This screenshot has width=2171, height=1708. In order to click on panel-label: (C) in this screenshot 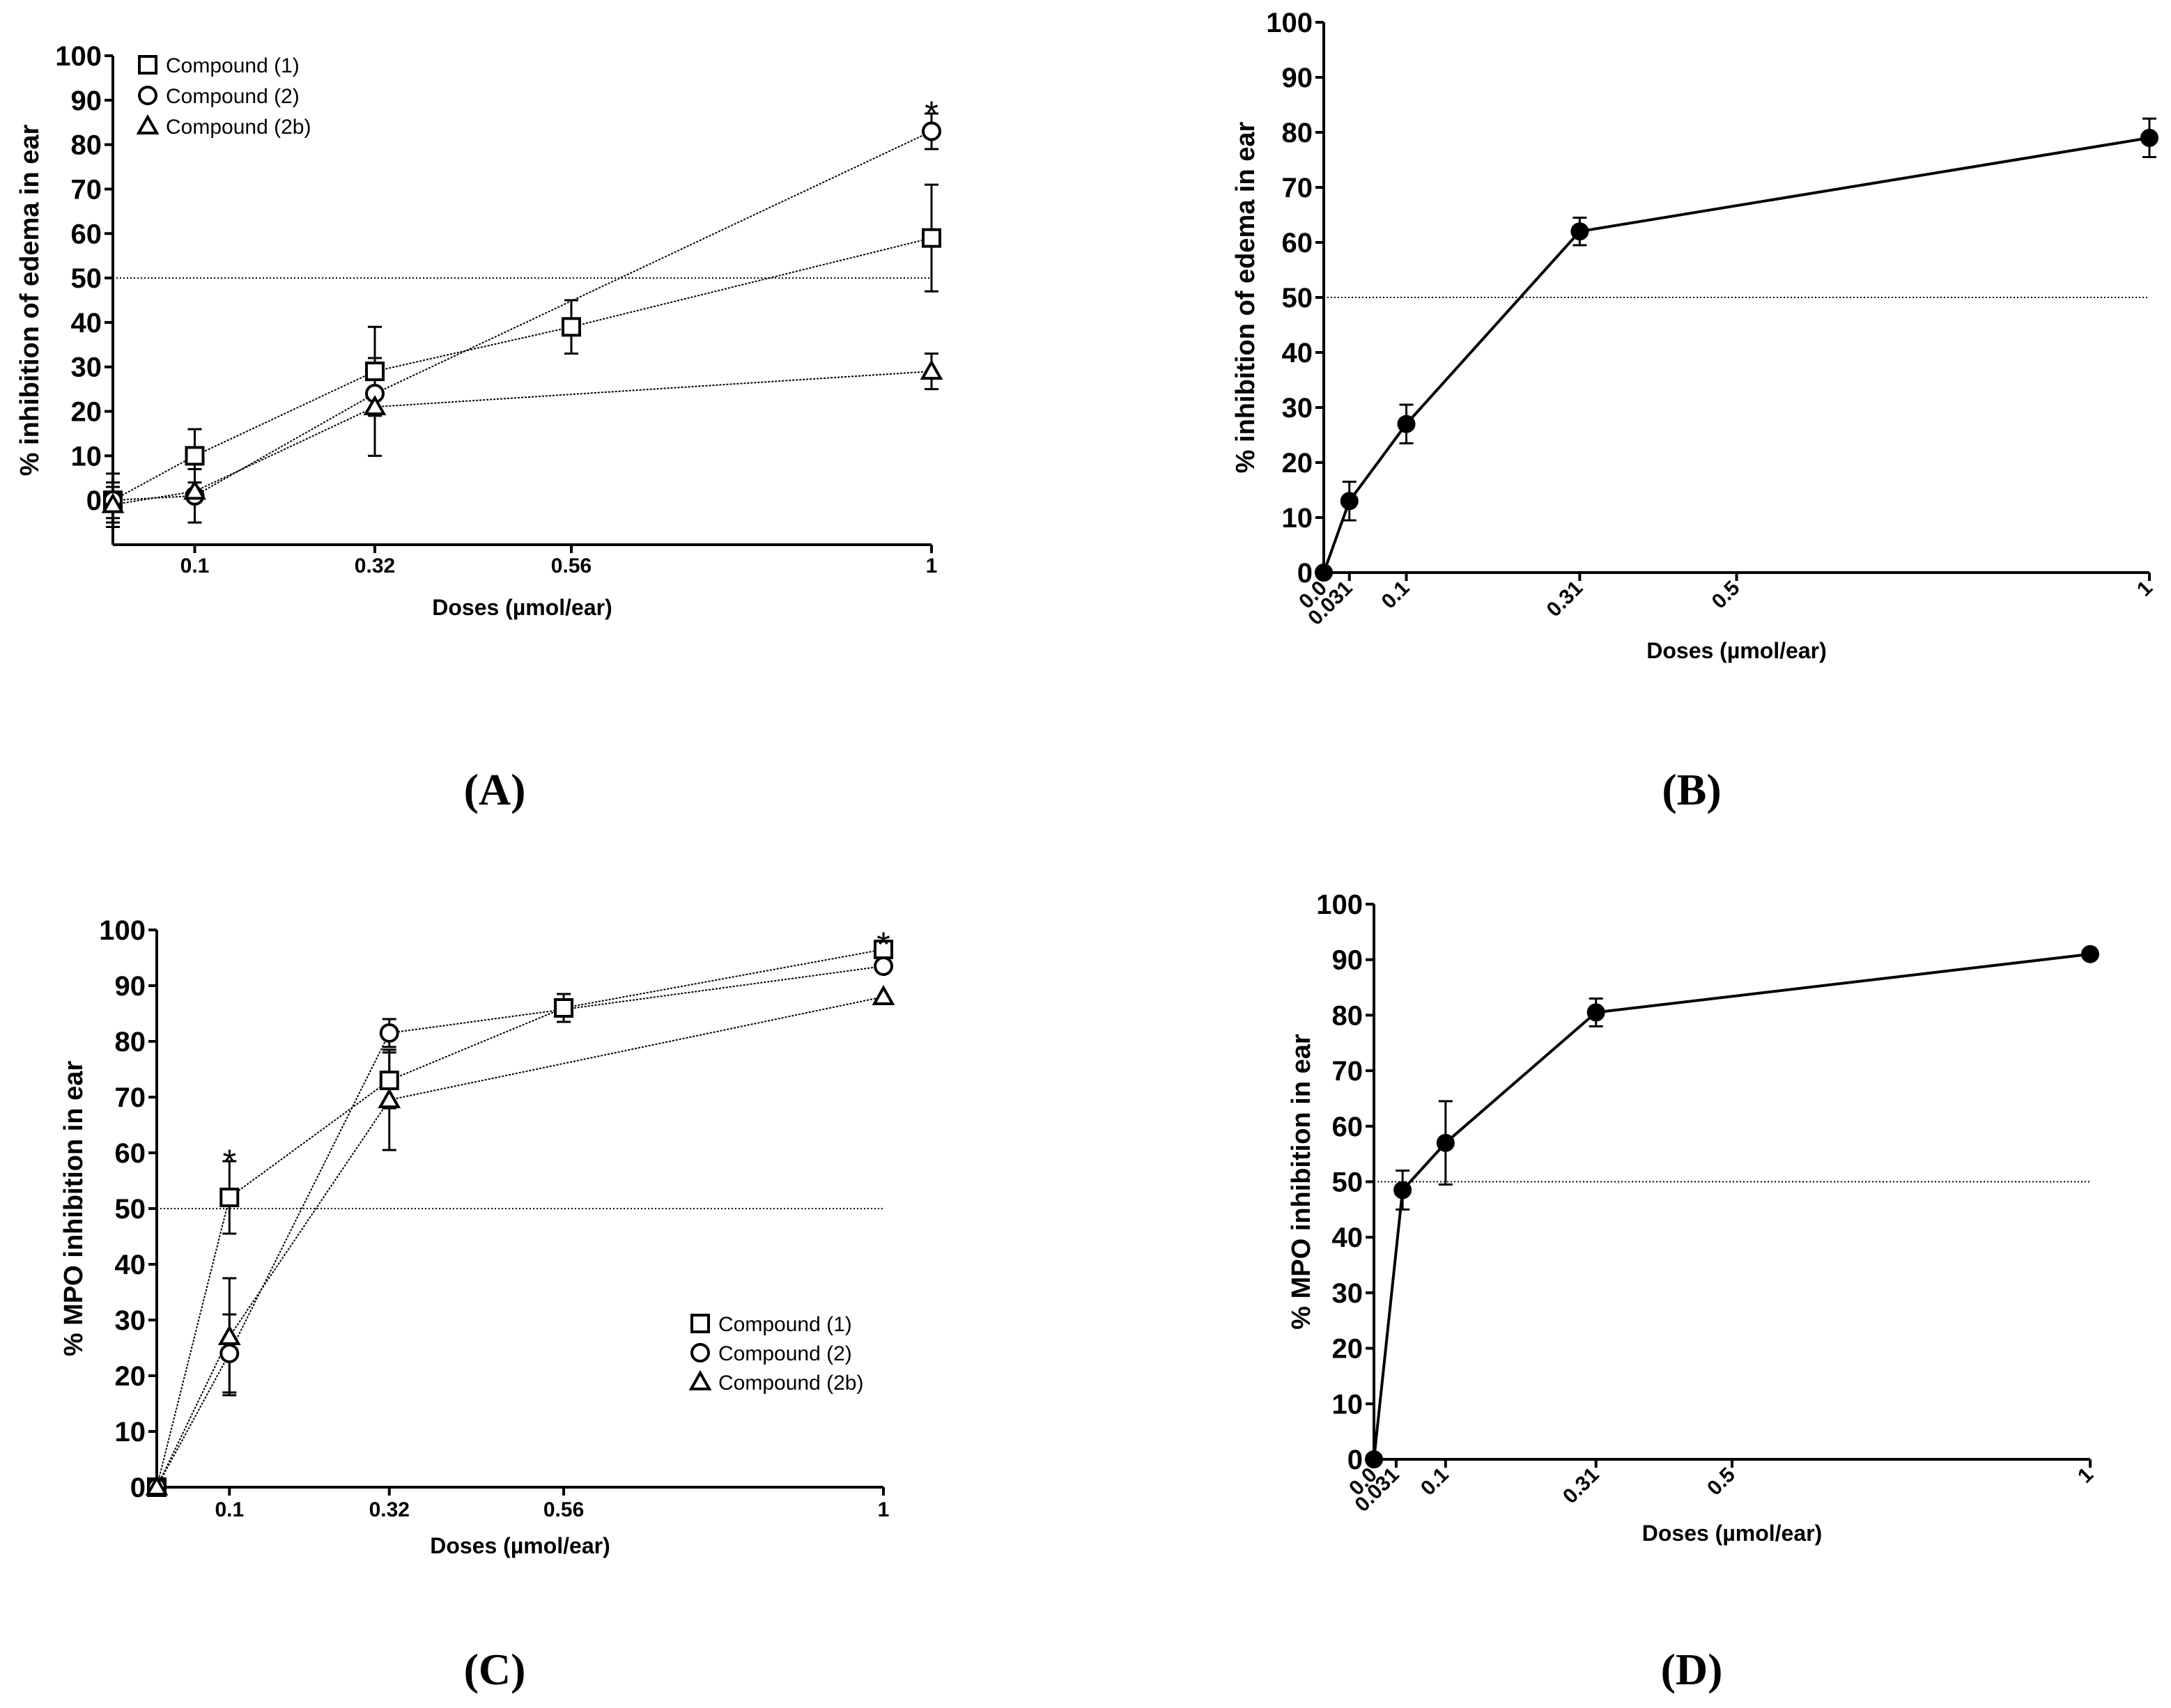, I will do `click(495, 1669)`.